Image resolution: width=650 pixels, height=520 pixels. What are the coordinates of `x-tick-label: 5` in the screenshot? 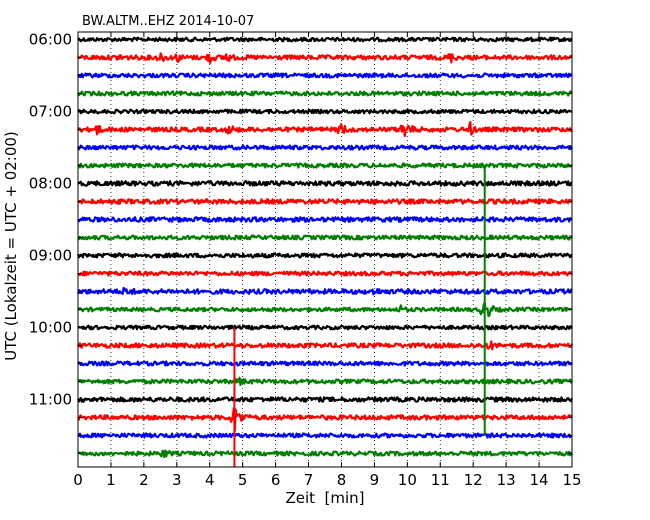 It's located at (243, 480).